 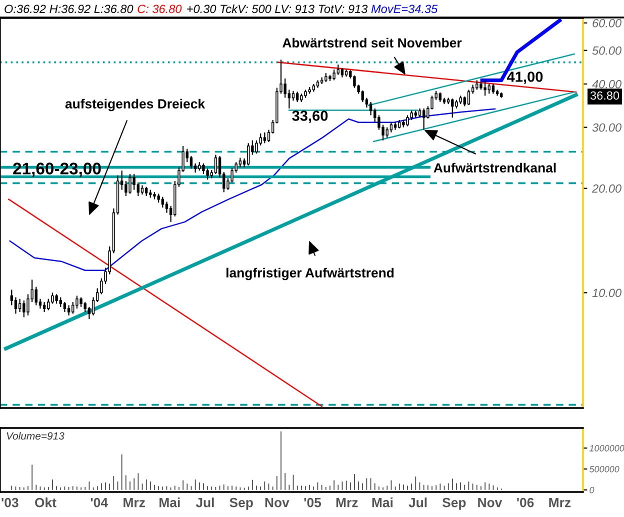 I want to click on x-tick-label: Okt, so click(x=45, y=503).